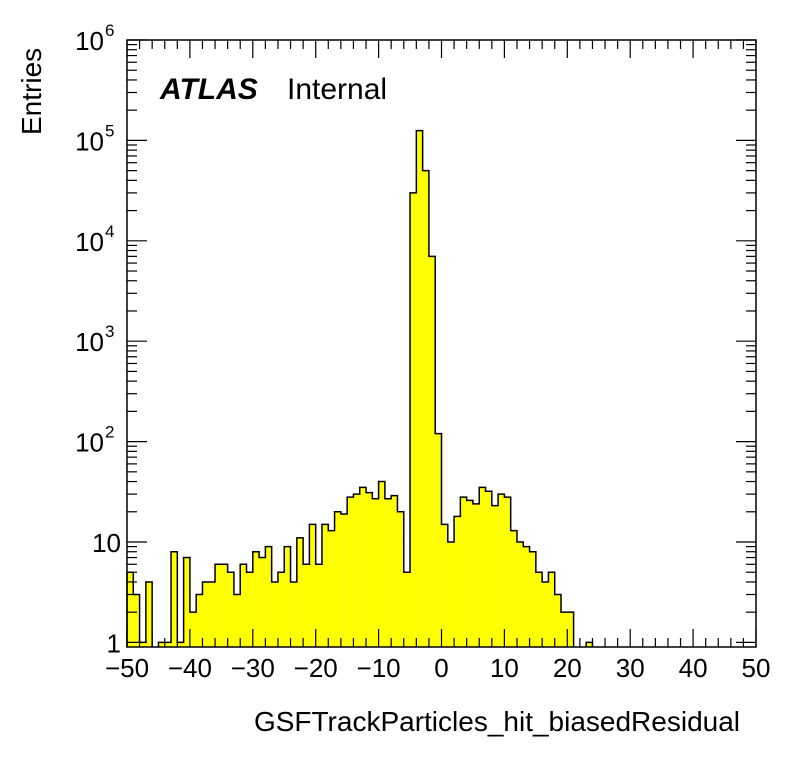 The width and height of the screenshot is (796, 772). I want to click on x-tick-label: 30, so click(630, 668).